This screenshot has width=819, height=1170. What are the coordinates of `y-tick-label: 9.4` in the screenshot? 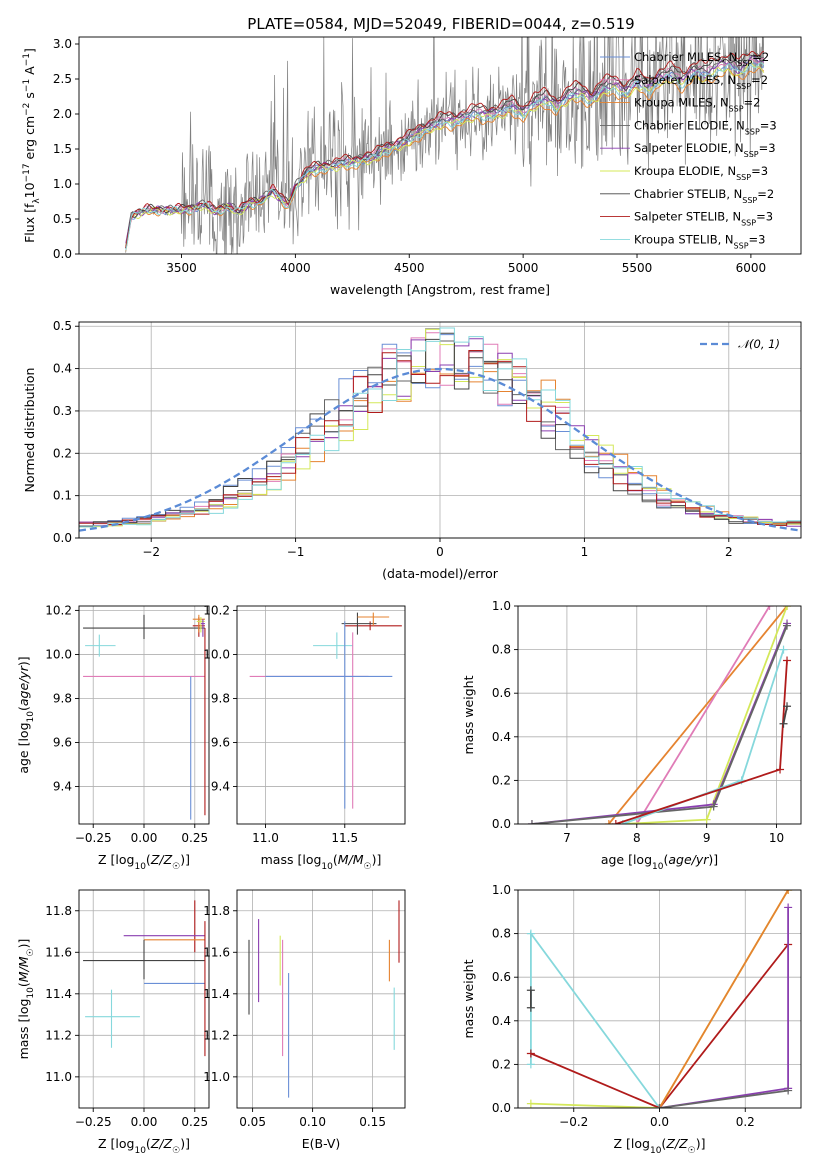 It's located at (220, 787).